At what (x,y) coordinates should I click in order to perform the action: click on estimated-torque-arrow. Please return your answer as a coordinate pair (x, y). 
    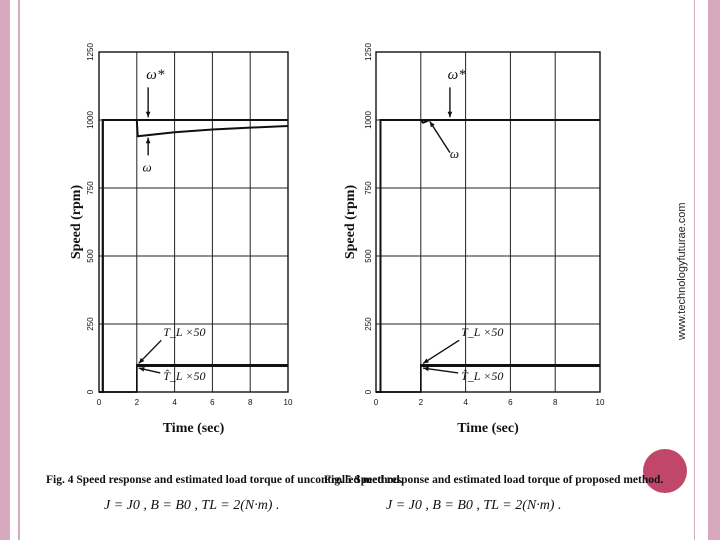
    Looking at the image, I should click on (440, 370).